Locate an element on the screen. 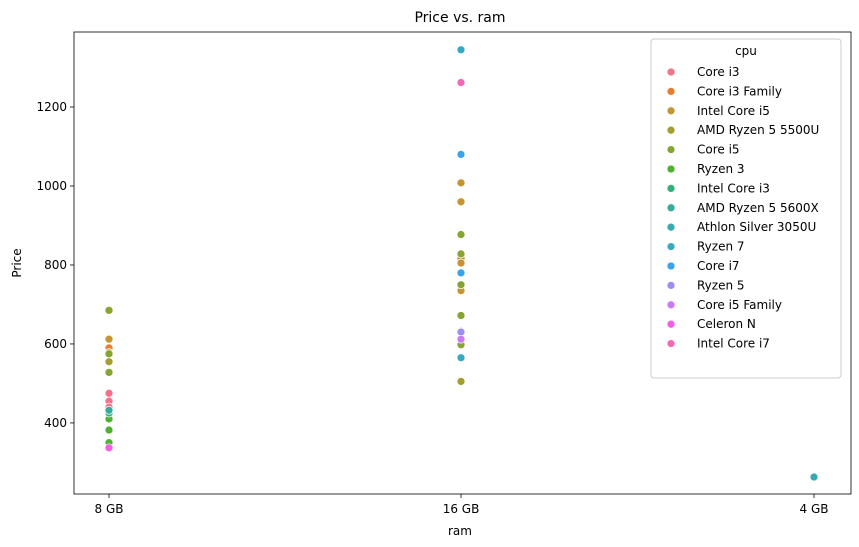 This screenshot has width=859, height=547. legend-entry-label: Athlon Silver 3050U is located at coordinates (756, 227).